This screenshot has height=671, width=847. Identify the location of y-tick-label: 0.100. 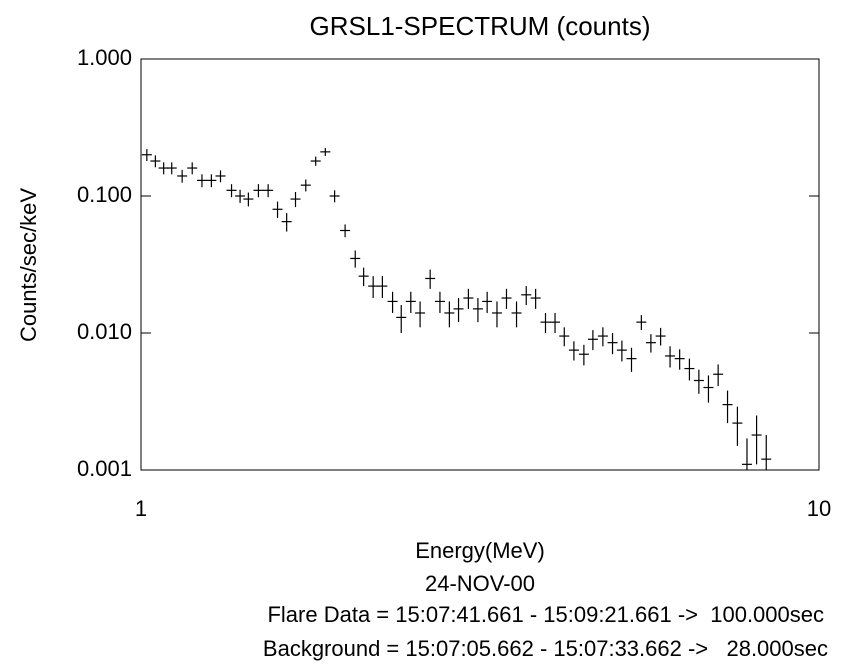
(104, 194).